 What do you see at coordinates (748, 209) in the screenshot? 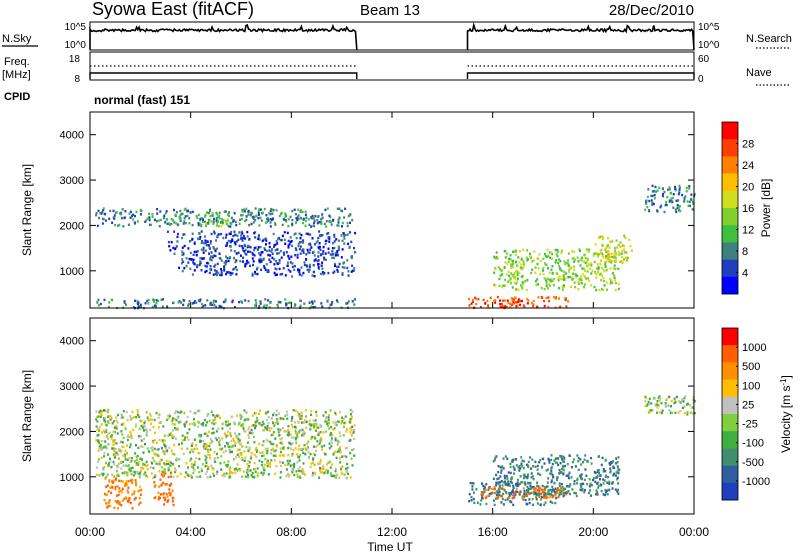
I see `power-cbtick-label-3: 16` at bounding box center [748, 209].